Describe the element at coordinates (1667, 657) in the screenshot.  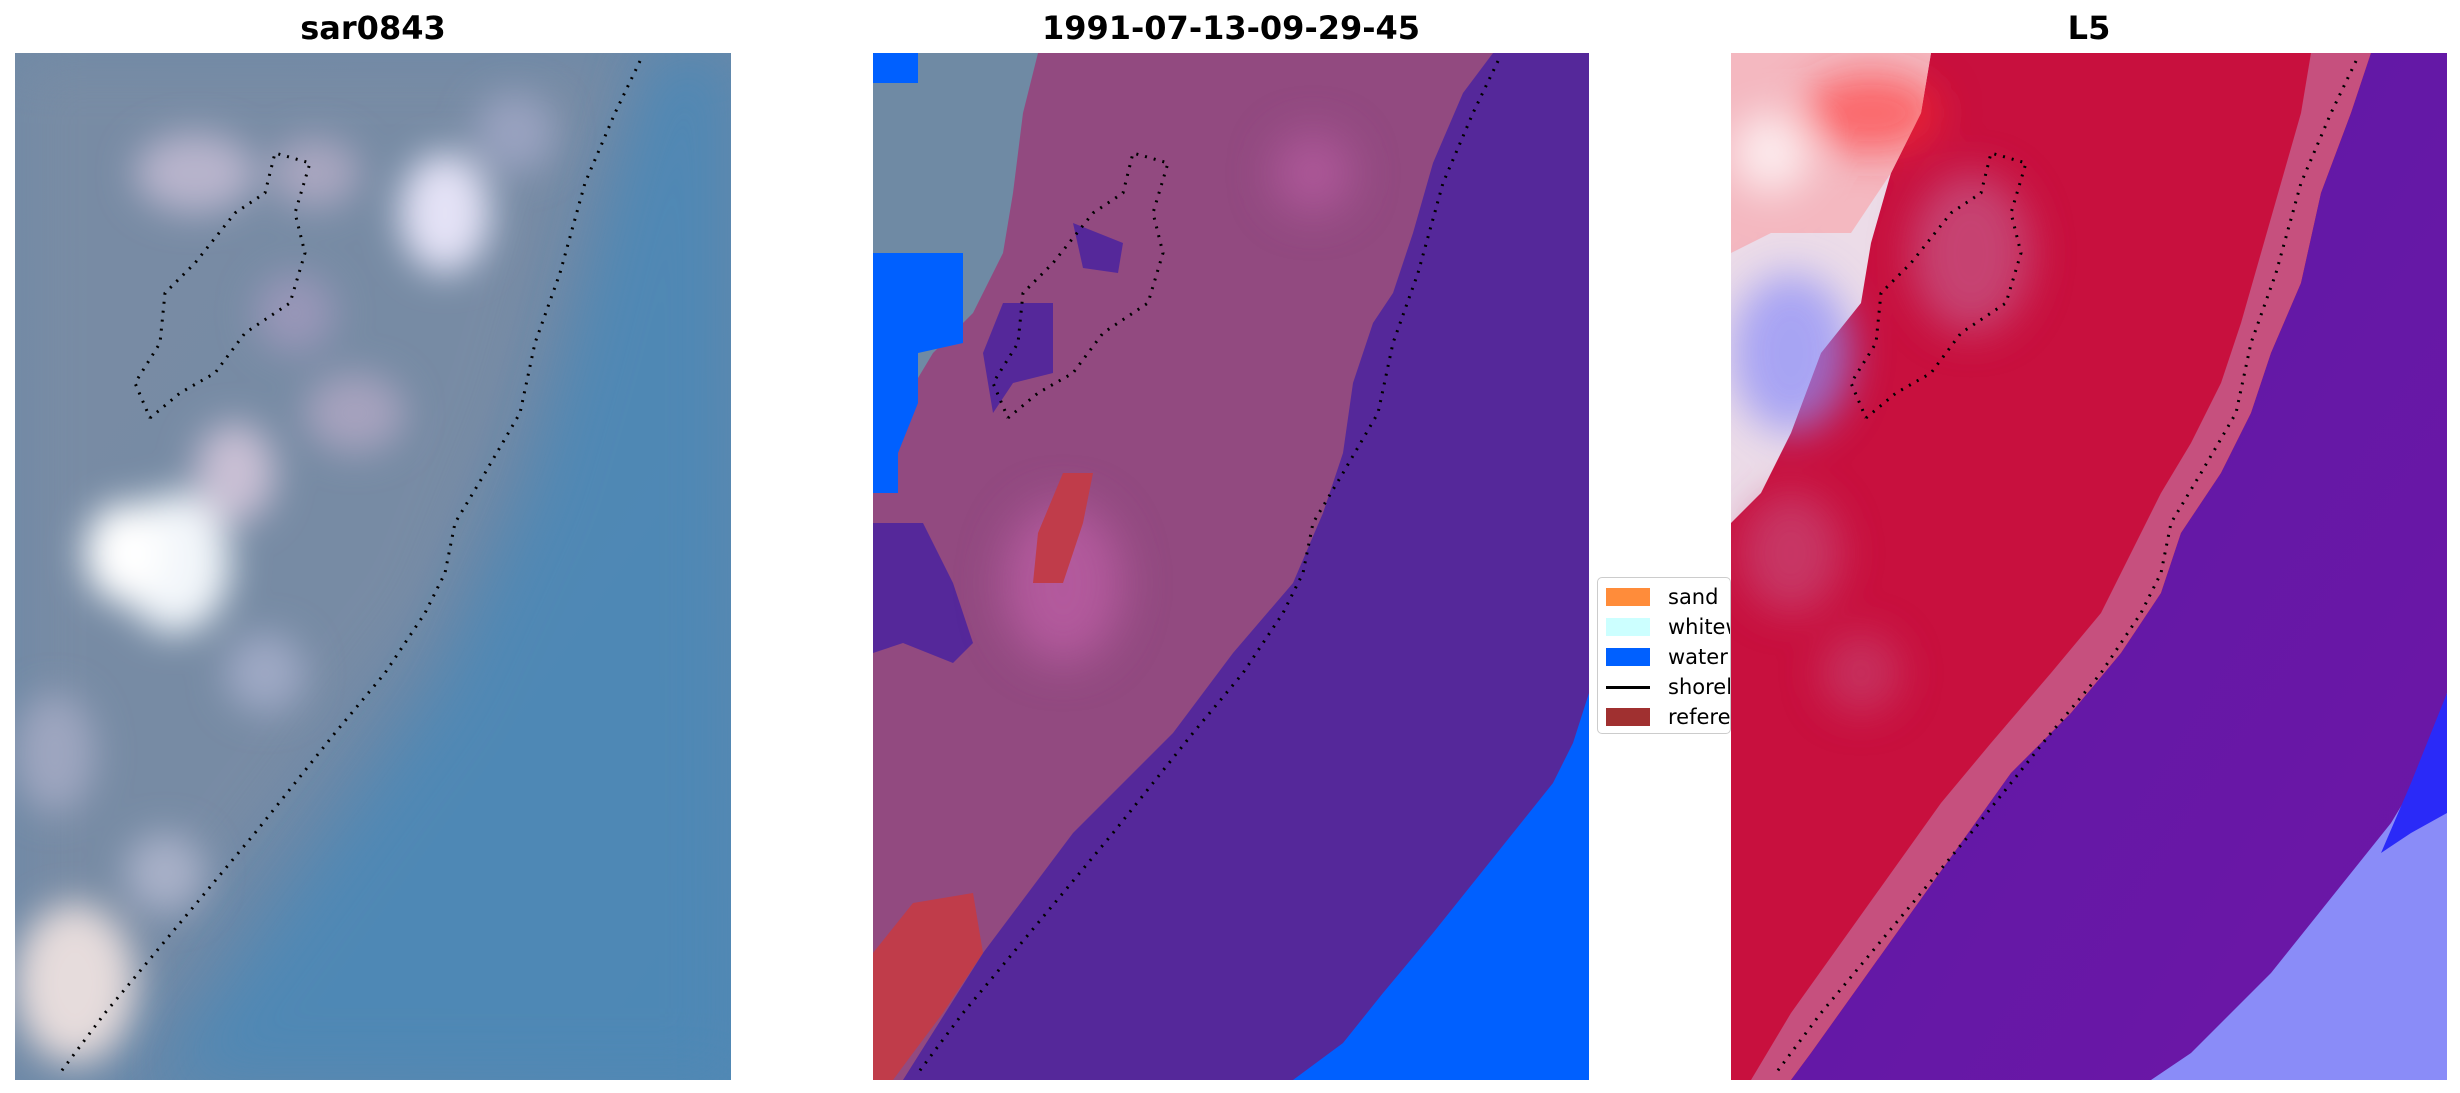
I see `legend-item-water: water` at that location.